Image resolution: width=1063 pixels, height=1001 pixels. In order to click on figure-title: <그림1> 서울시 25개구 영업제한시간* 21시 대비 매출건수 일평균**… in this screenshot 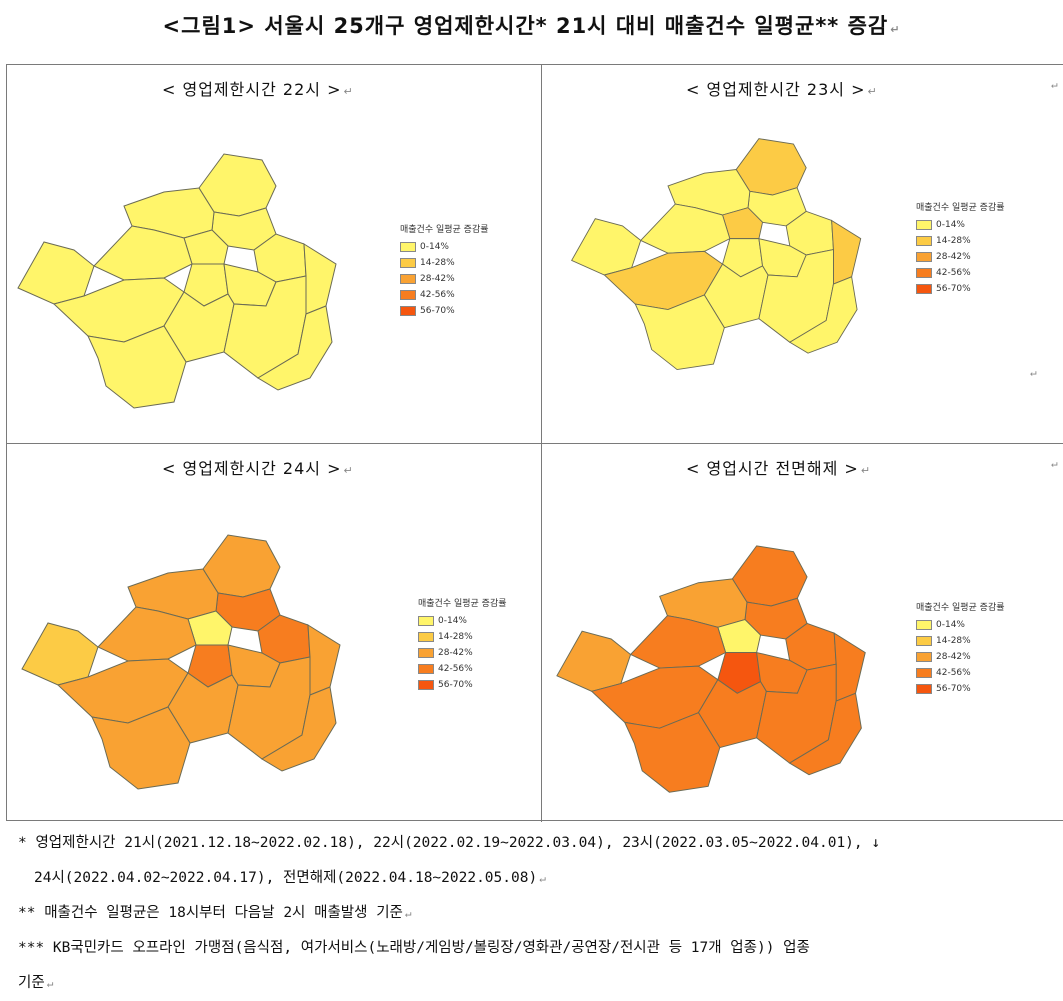, I will do `click(531, 25)`.